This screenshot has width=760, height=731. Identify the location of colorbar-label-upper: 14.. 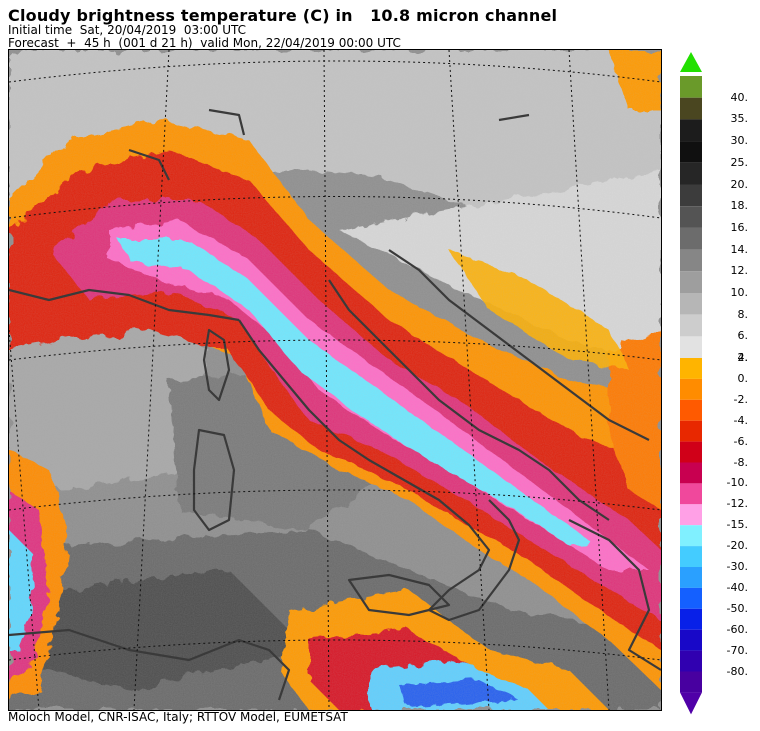
(739, 249).